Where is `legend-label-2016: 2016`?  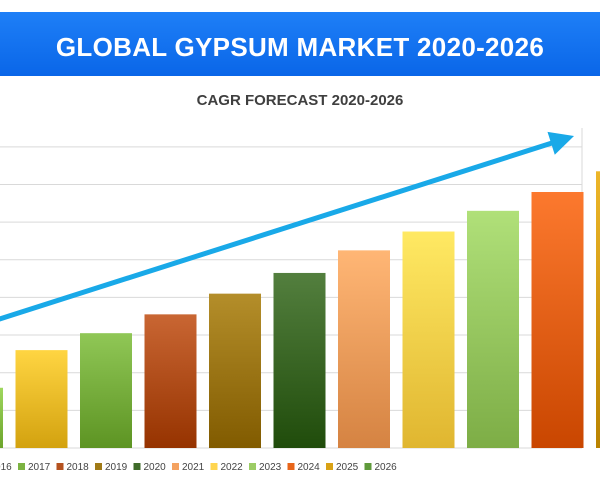
legend-label-2016: 2016 is located at coordinates (6, 467).